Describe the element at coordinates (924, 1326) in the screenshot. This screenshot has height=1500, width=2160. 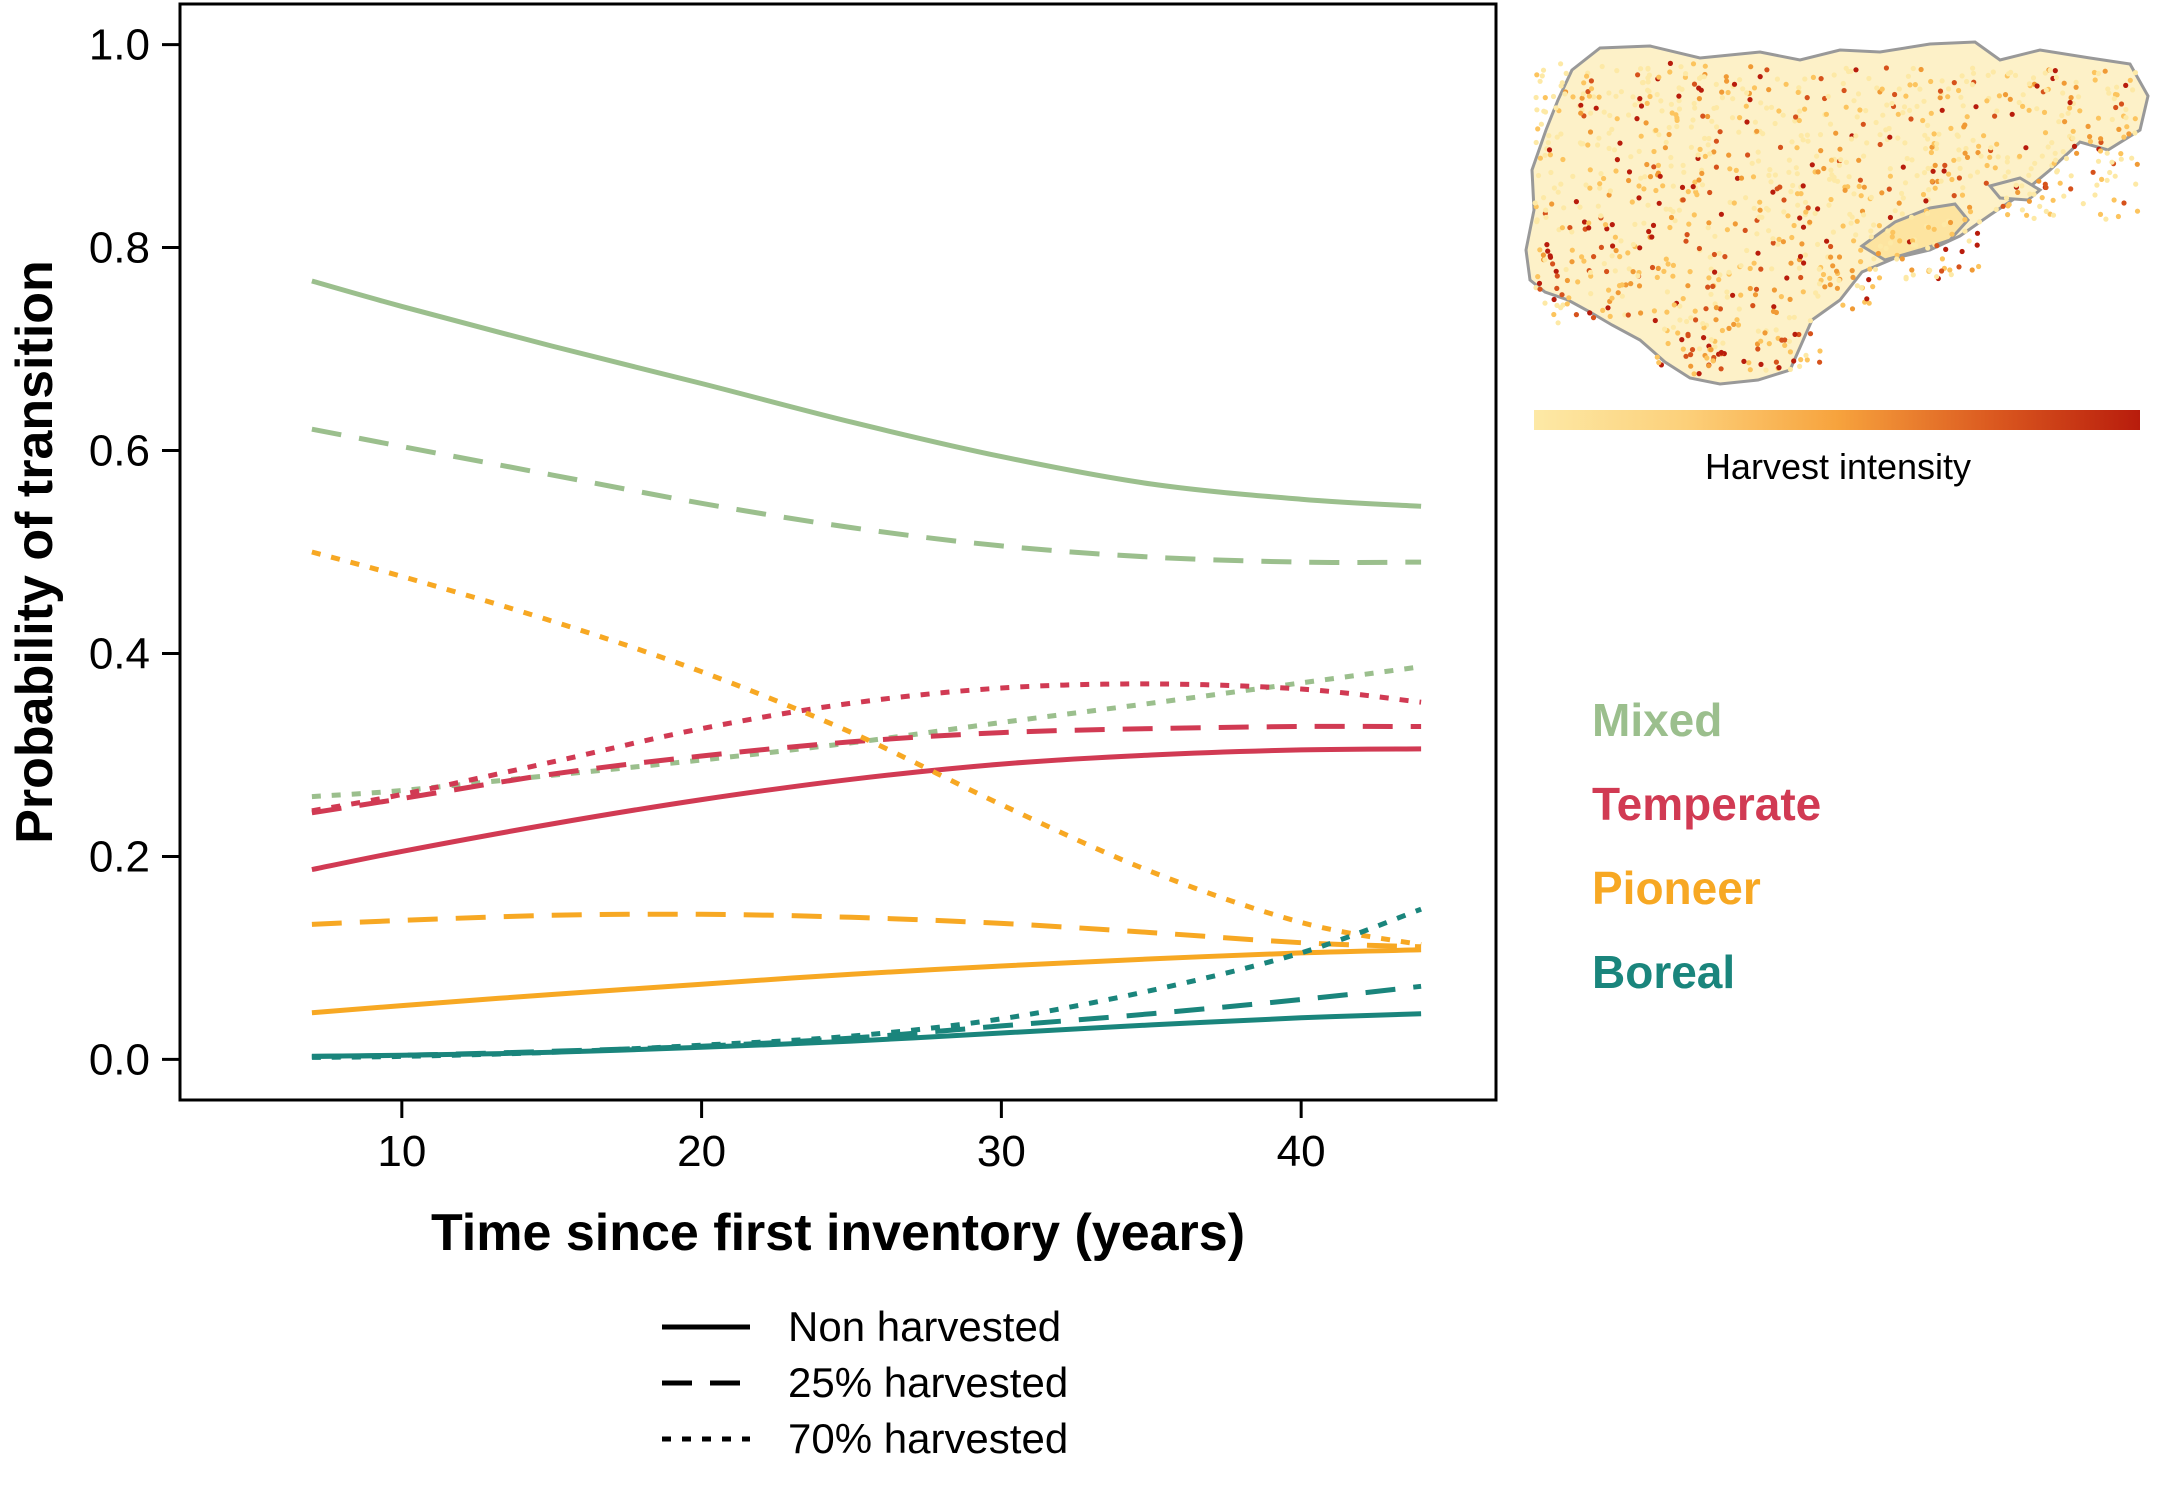
I see `legend-label: Non harvested` at that location.